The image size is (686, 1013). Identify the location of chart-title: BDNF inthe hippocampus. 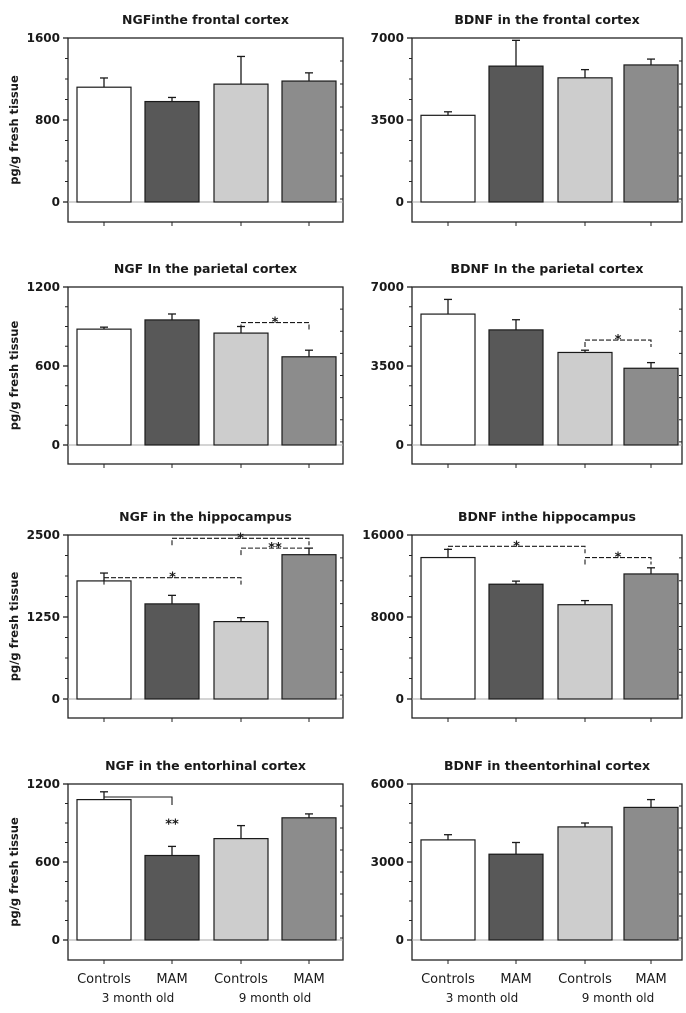
(547, 516).